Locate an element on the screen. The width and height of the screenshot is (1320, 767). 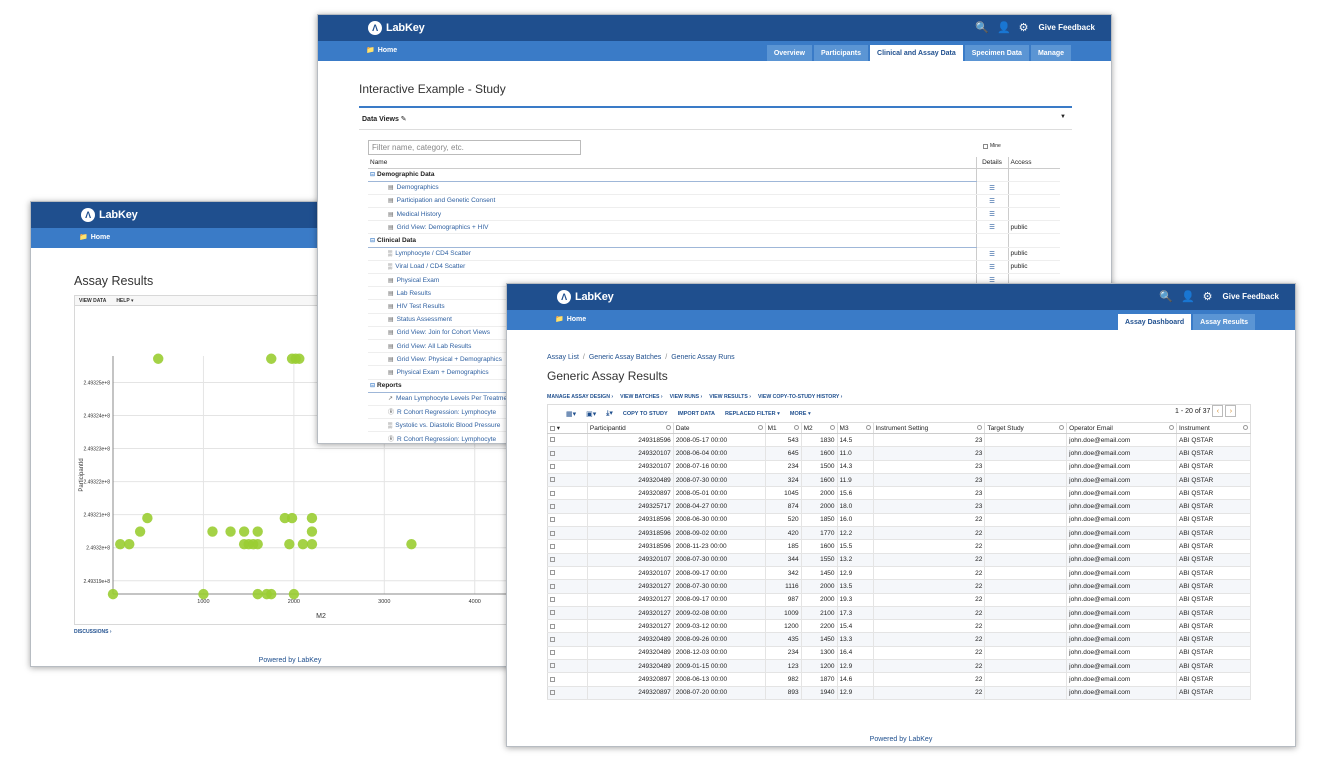
mine-checkbox: Mine is located at coordinates (992, 146).